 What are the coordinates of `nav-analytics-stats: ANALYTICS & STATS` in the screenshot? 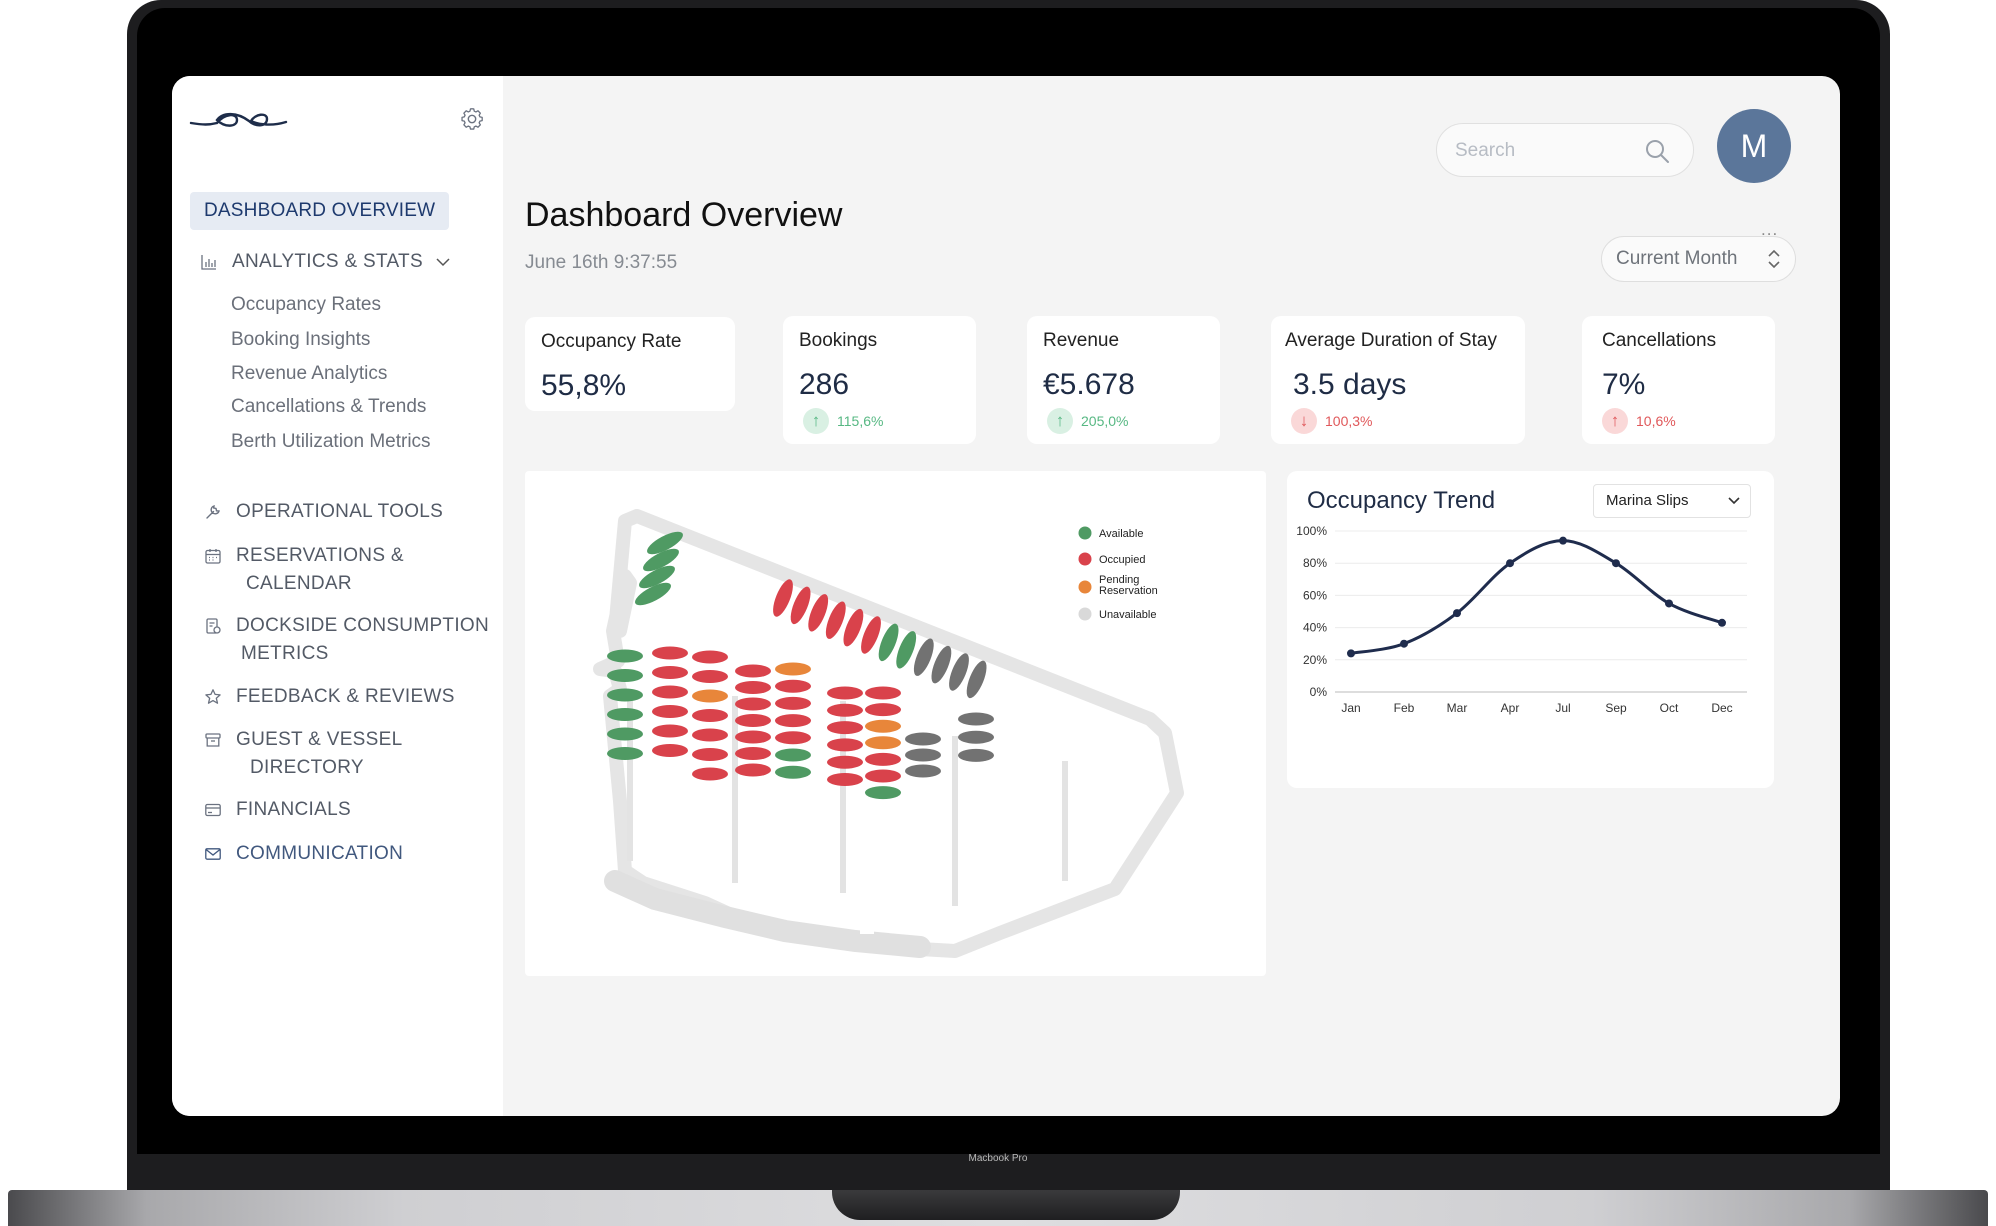 It's located at (325, 262).